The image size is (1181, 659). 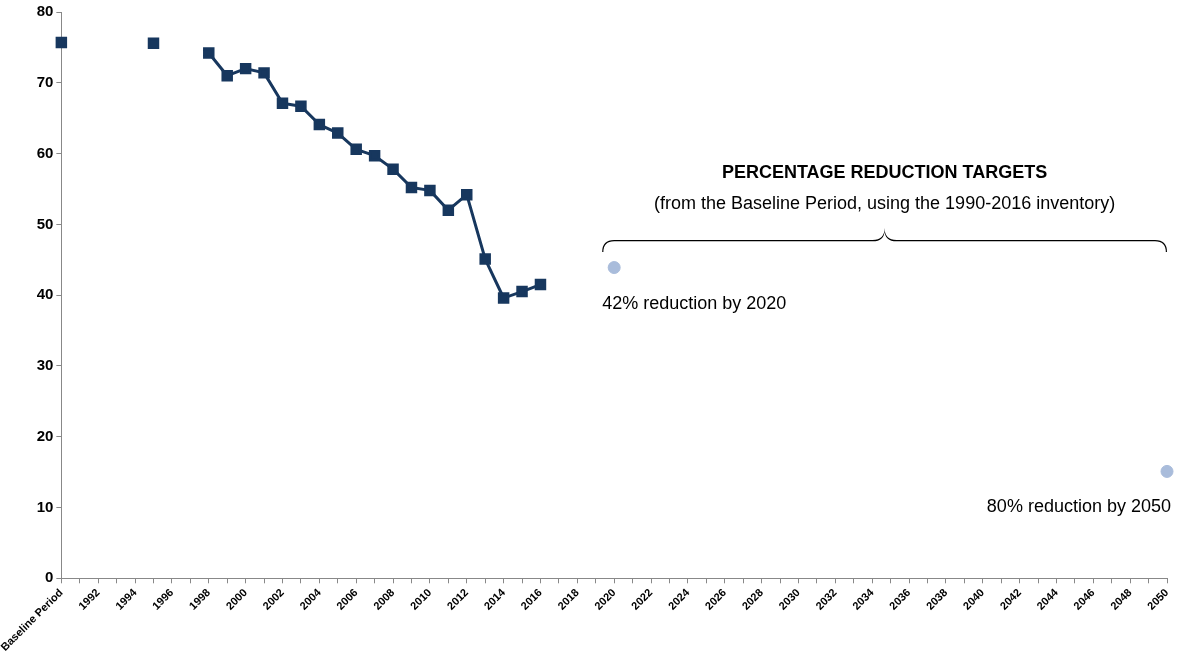 What do you see at coordinates (45, 152) in the screenshot?
I see `y-tick-label: 60` at bounding box center [45, 152].